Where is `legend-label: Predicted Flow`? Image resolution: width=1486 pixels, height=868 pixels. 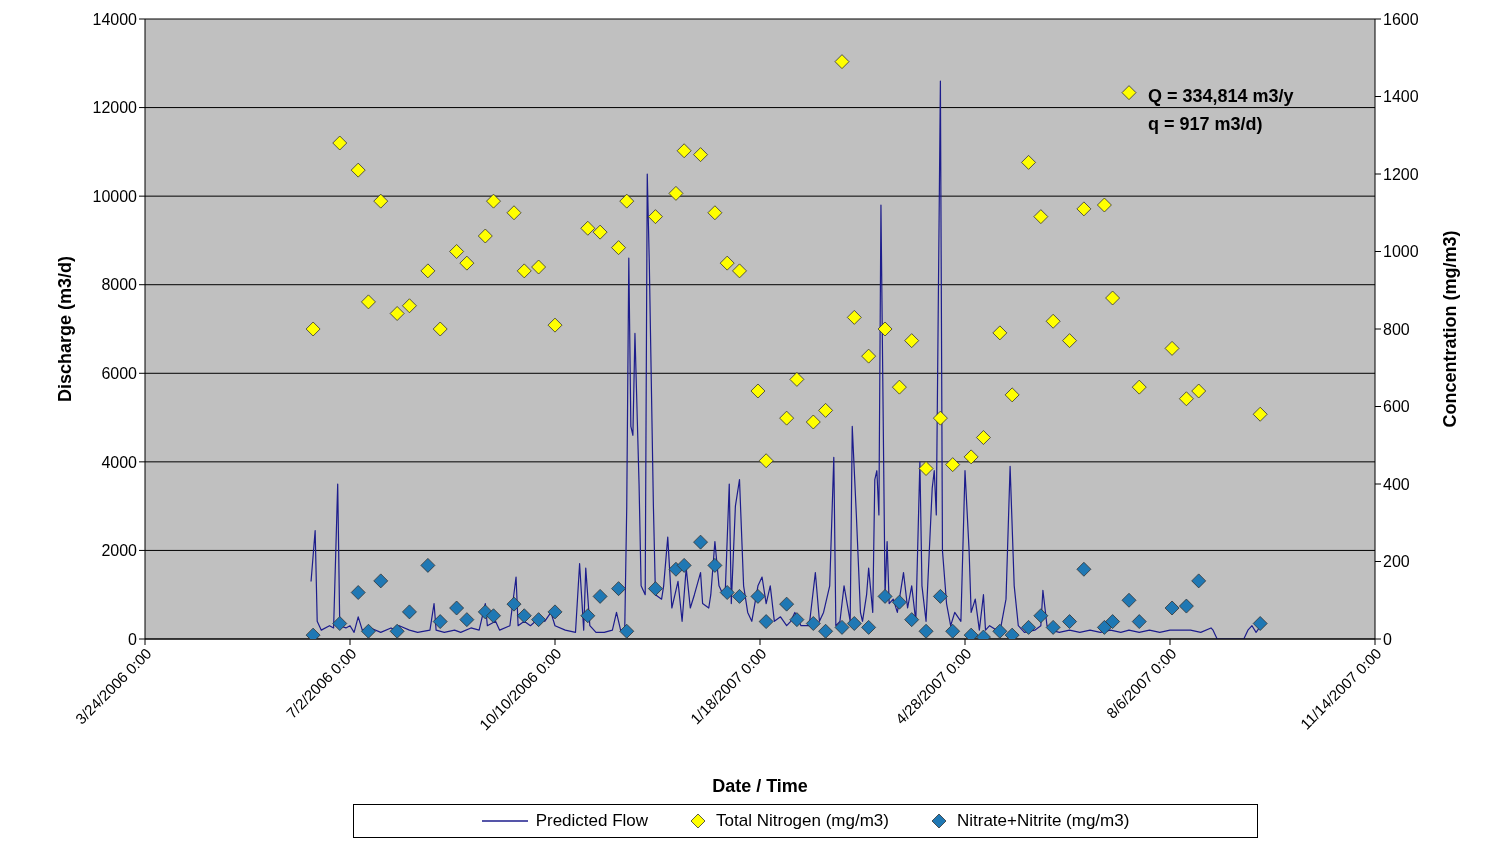 legend-label: Predicted Flow is located at coordinates (591, 821).